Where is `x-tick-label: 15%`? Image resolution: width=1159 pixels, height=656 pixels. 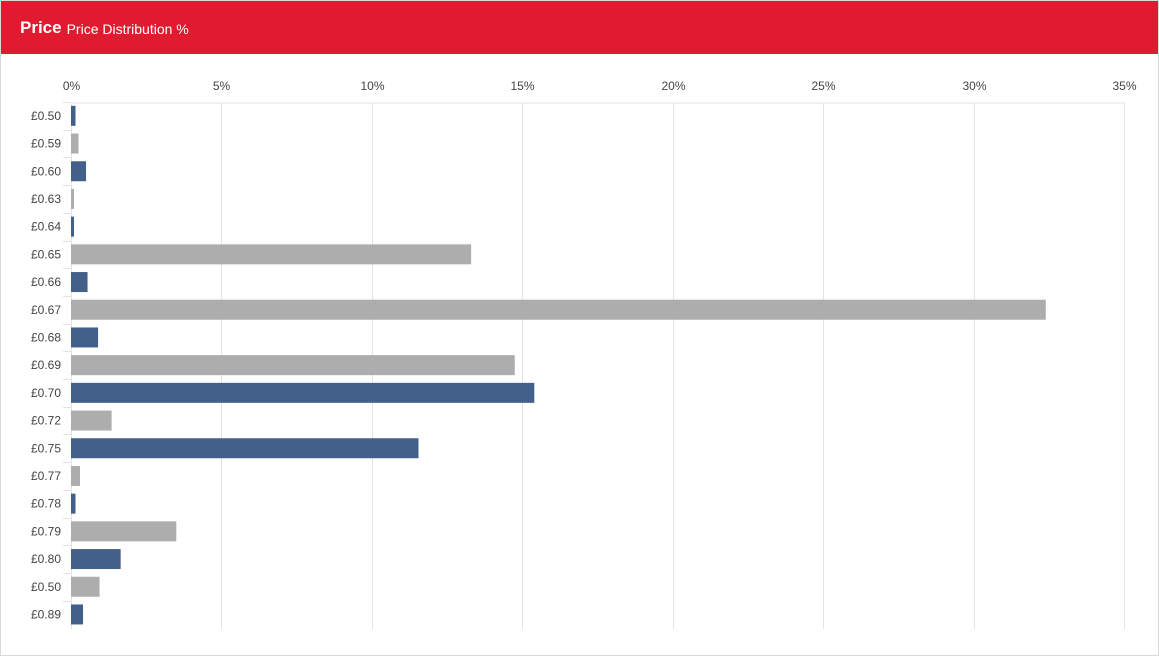 x-tick-label: 15% is located at coordinates (522, 86).